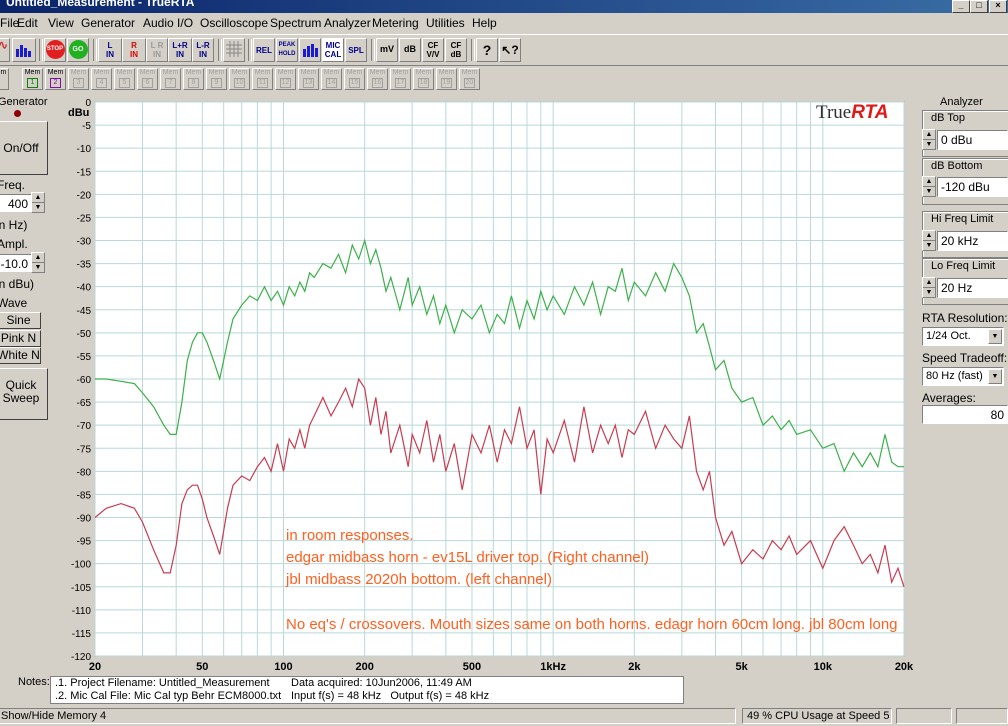  I want to click on memory-slot-16: Mem 16, so click(377, 79).